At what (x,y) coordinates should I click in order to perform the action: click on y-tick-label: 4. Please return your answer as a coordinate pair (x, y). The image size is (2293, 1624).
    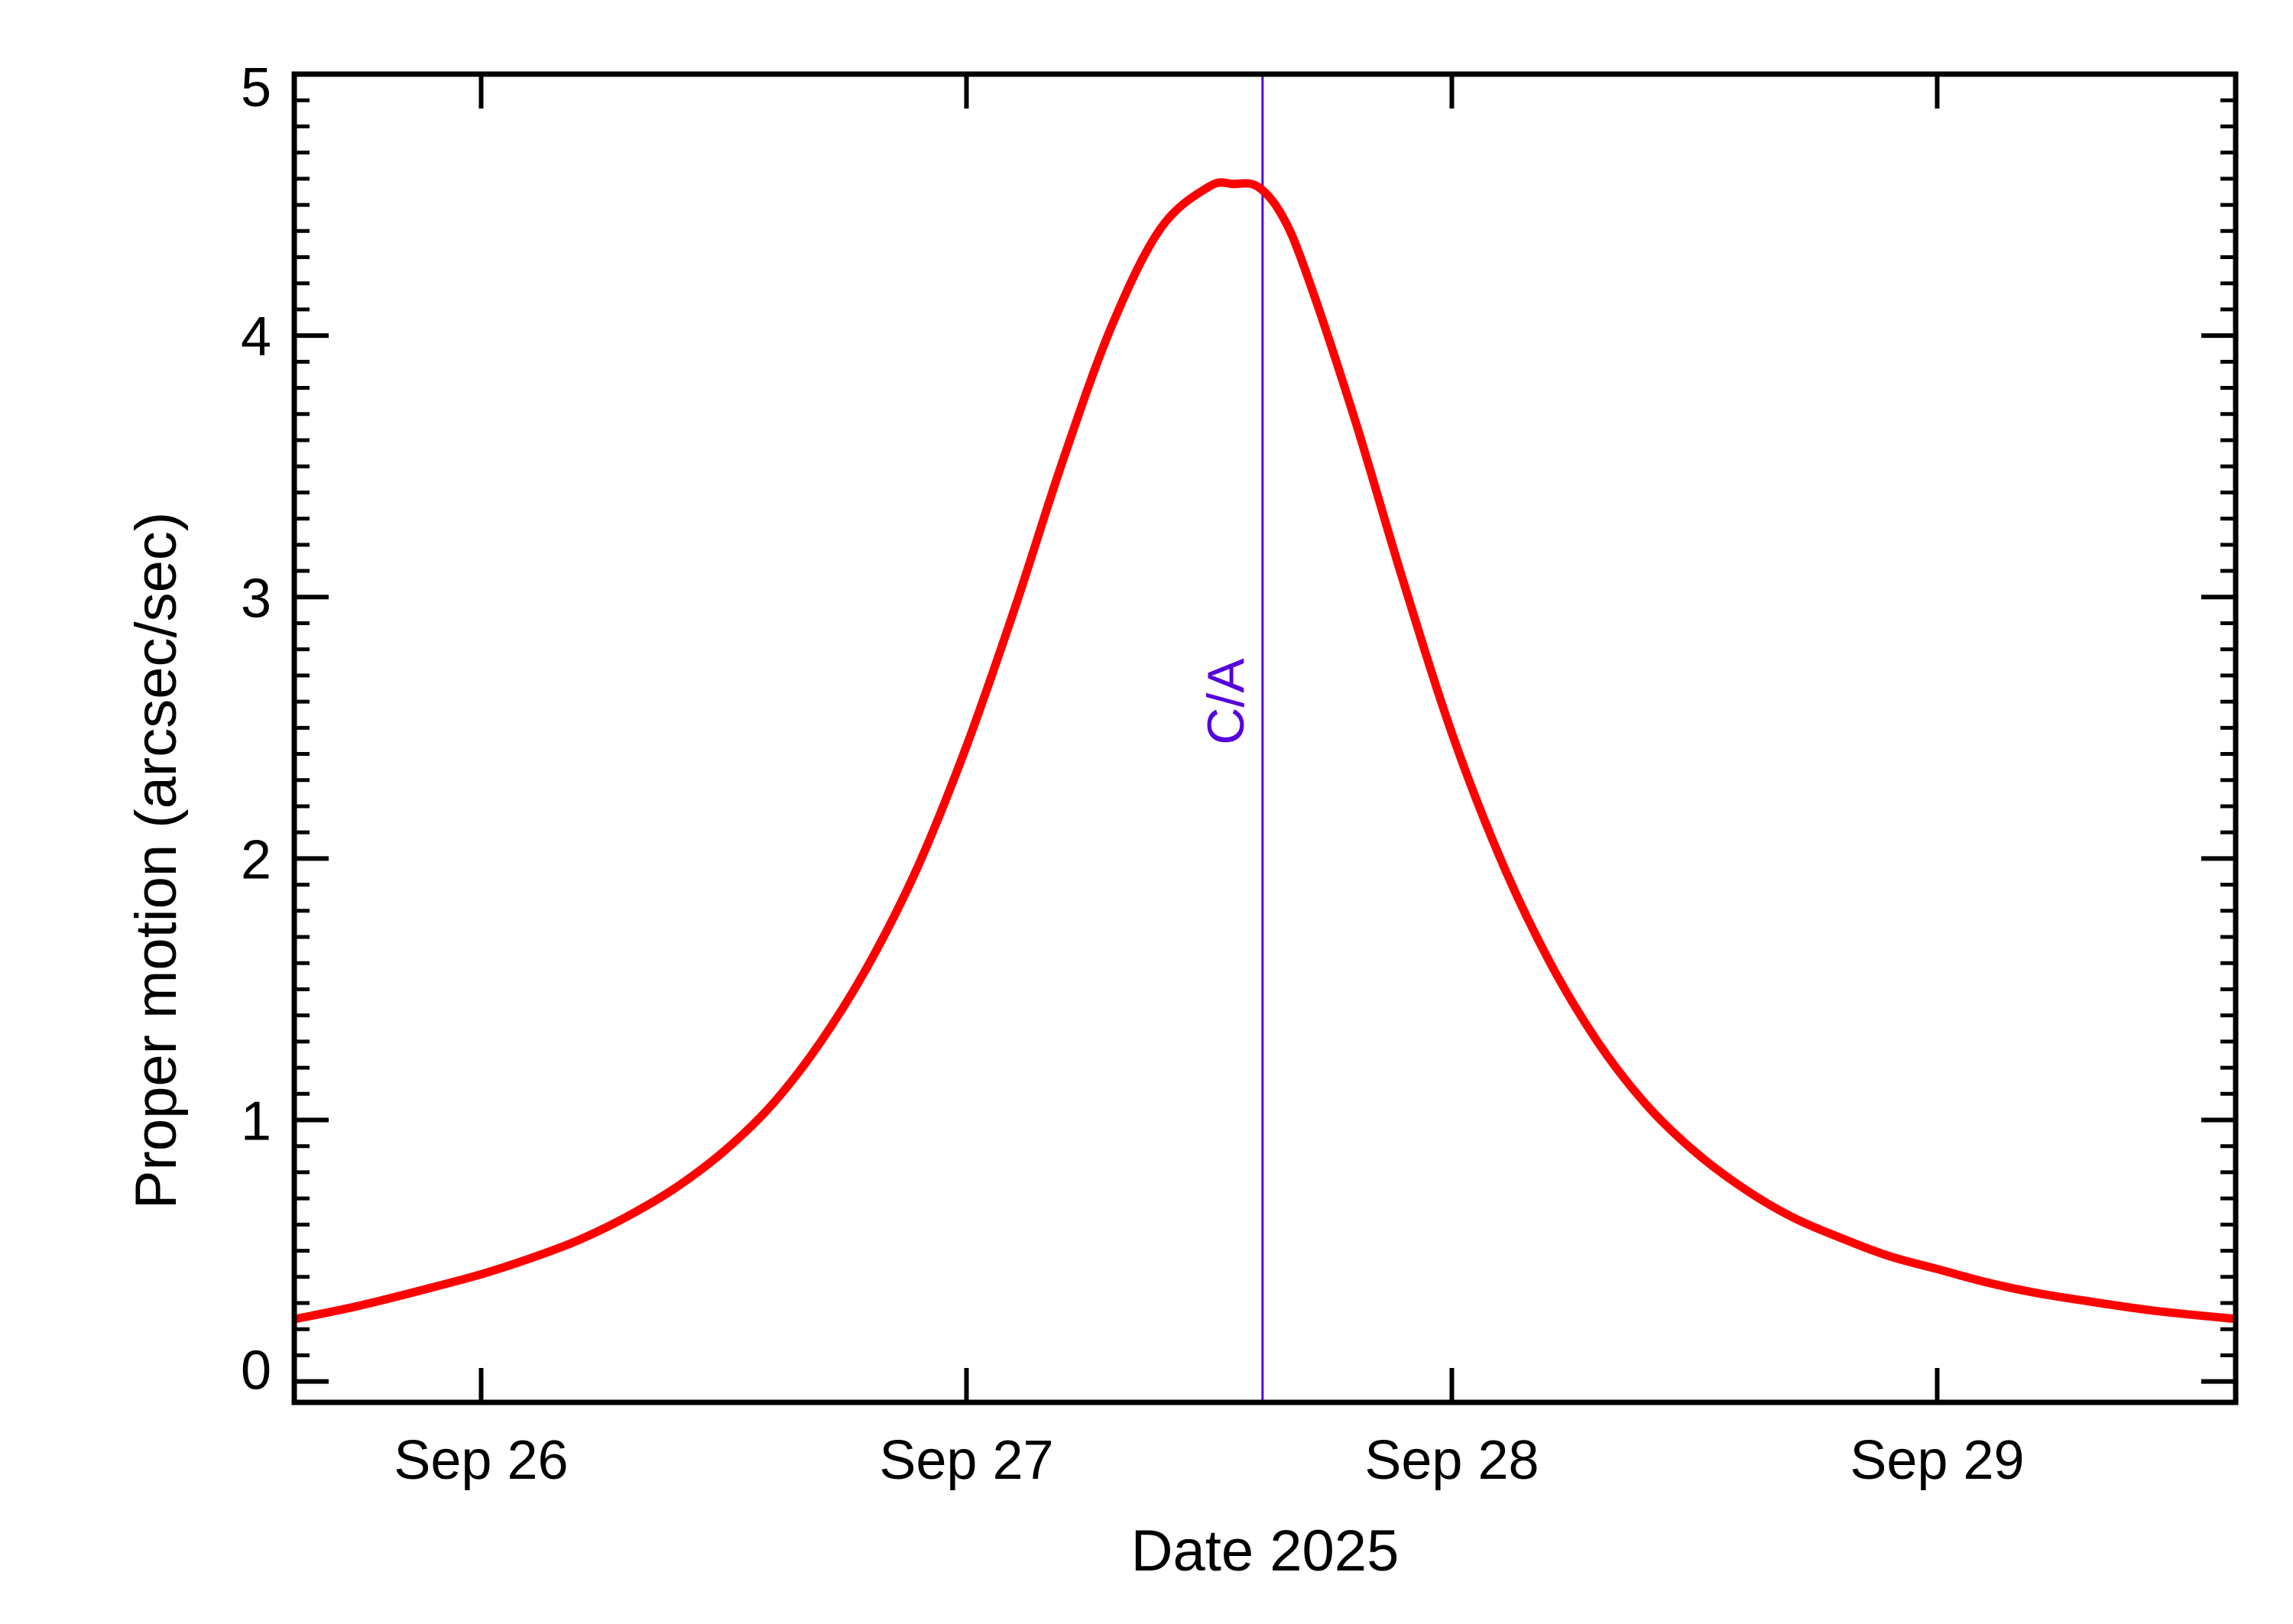
    Looking at the image, I should click on (256, 337).